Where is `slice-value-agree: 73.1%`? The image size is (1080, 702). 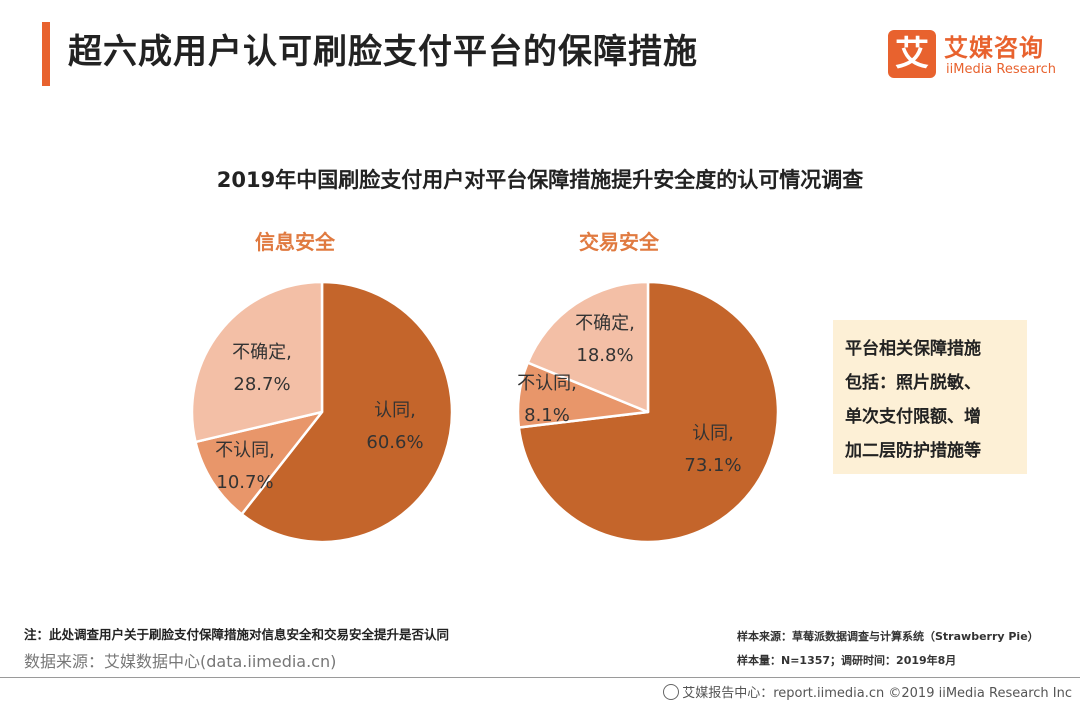 slice-value-agree: 73.1% is located at coordinates (712, 465).